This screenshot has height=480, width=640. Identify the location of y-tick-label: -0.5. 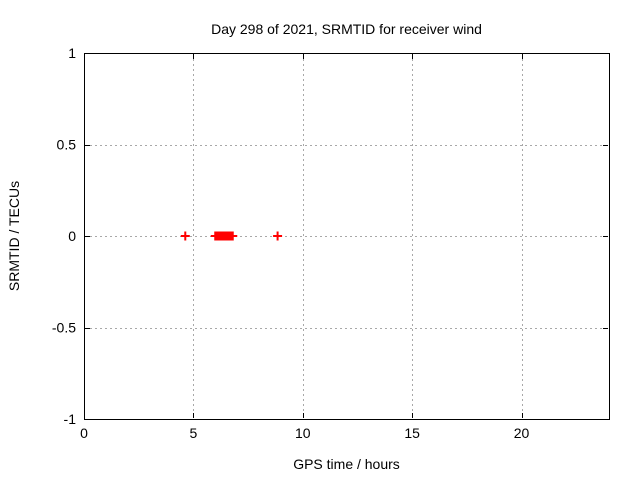
(64, 328).